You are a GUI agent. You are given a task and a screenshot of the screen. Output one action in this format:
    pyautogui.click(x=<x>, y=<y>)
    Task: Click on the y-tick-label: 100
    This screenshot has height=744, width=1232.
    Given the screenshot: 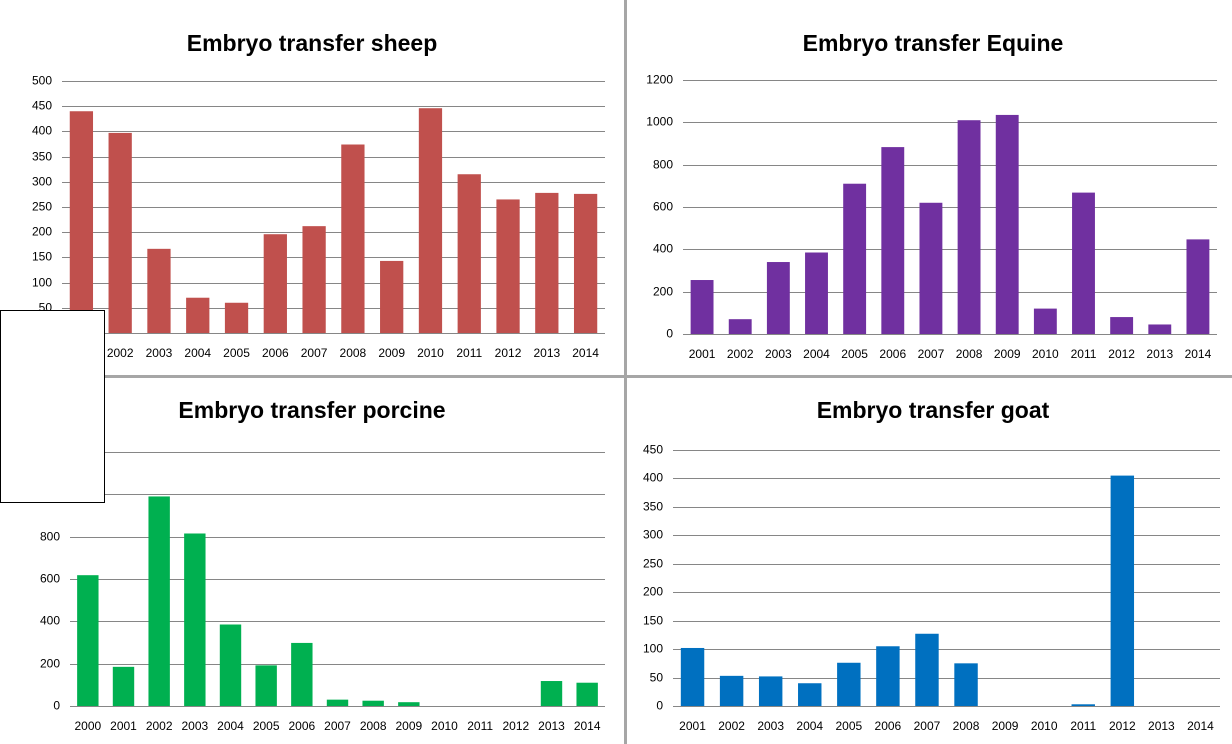 What is the action you would take?
    pyautogui.click(x=42, y=283)
    